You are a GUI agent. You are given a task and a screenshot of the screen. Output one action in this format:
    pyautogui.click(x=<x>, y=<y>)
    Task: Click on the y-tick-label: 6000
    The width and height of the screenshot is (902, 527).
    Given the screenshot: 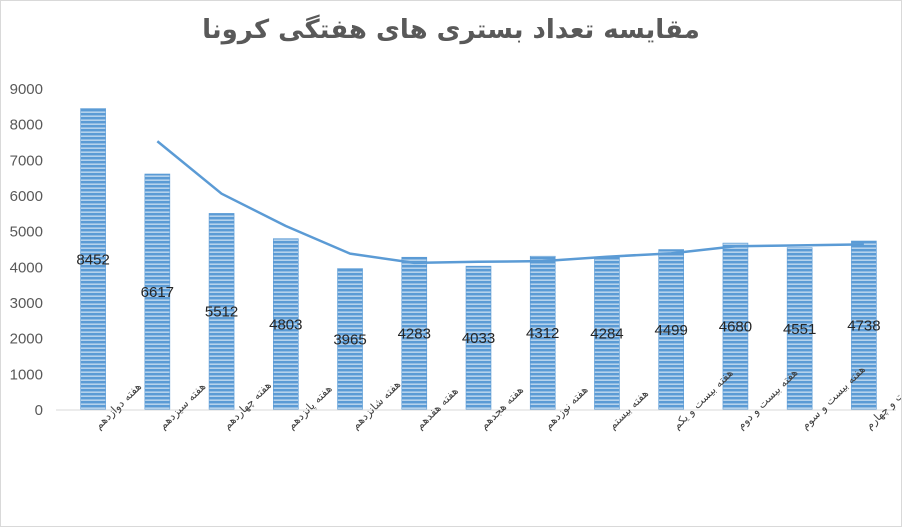 What is the action you would take?
    pyautogui.click(x=26, y=196)
    